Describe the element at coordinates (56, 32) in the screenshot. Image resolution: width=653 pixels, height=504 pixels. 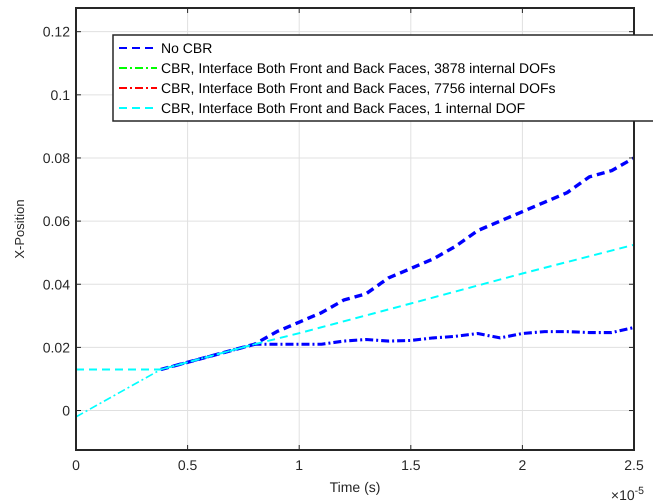
I see `y-tick-label: 0.12` at that location.